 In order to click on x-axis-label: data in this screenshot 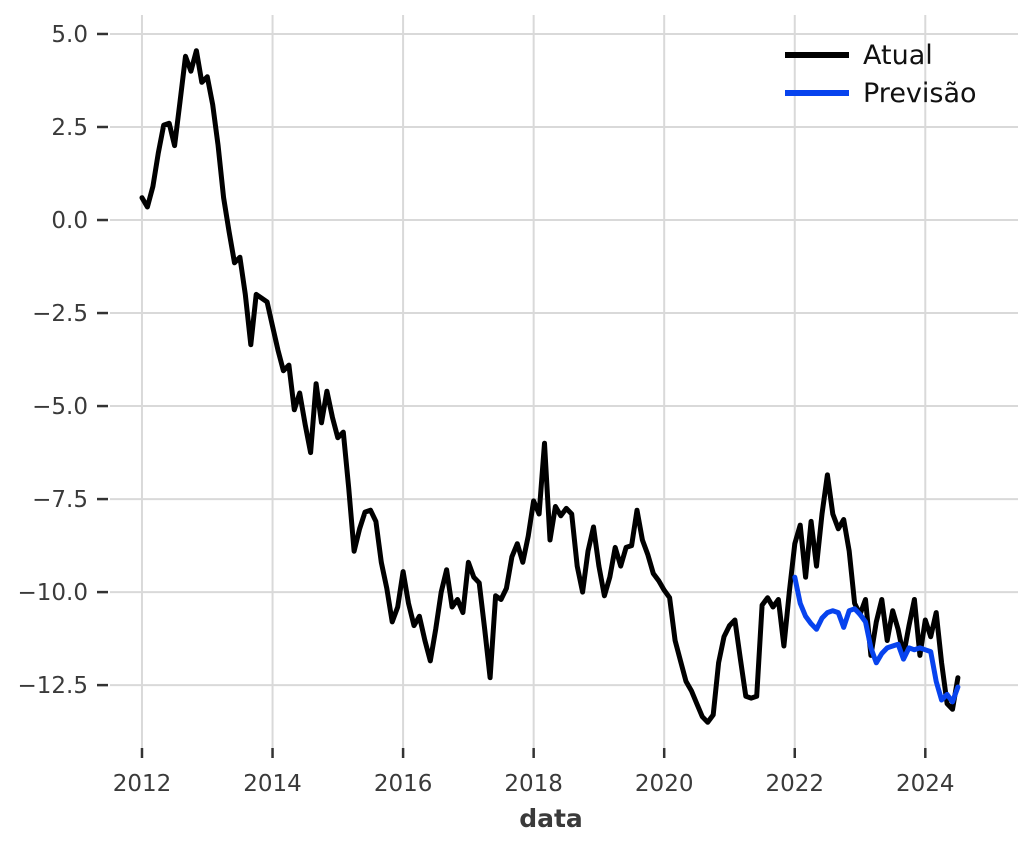, I will do `click(551, 818)`.